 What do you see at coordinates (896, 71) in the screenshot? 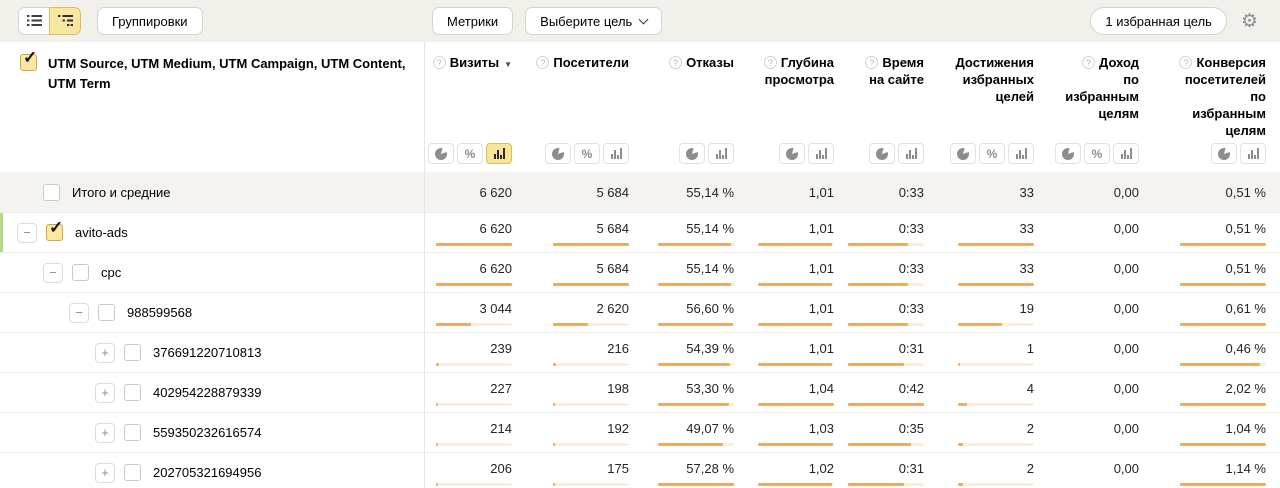
I see `column-header-label: Время на сайте` at bounding box center [896, 71].